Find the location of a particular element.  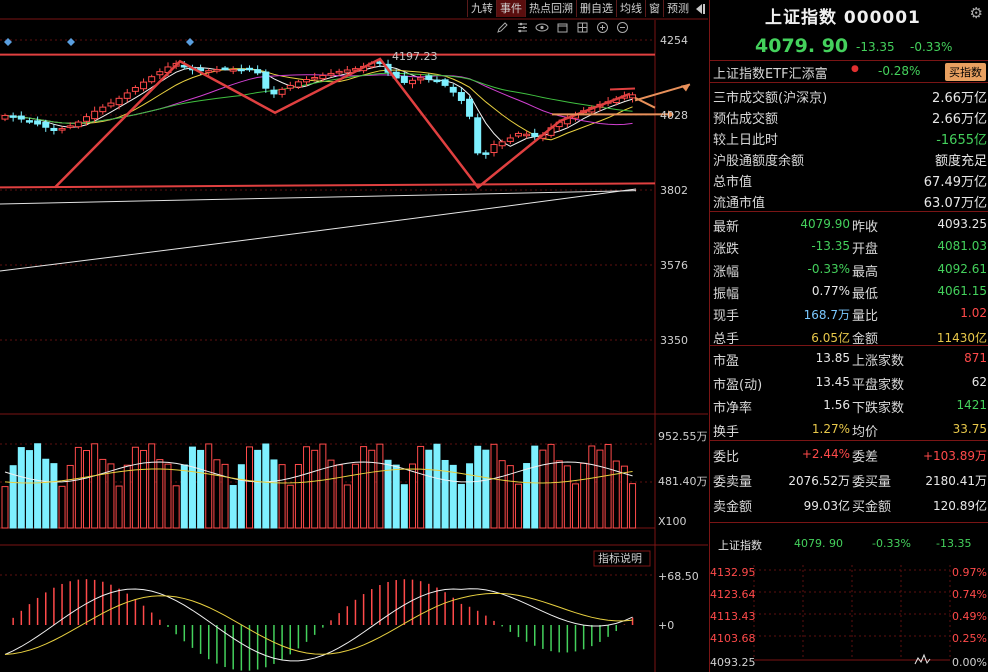

macd-info-label: 指标说明 is located at coordinates (620, 558).